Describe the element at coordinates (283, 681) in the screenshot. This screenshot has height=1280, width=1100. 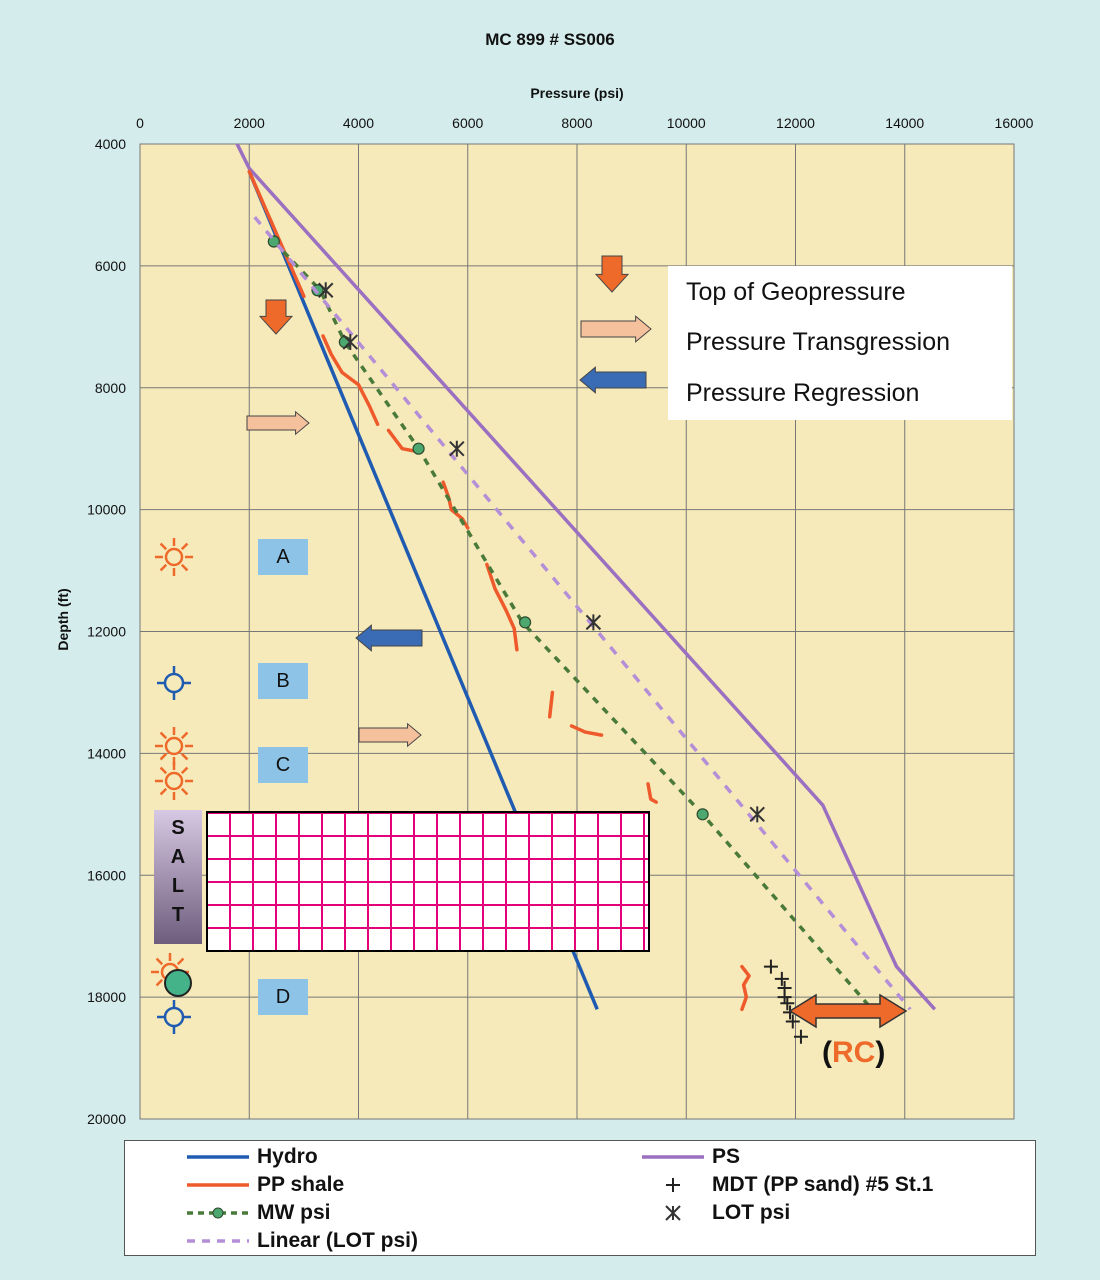
I see `zone-b-label: B` at that location.